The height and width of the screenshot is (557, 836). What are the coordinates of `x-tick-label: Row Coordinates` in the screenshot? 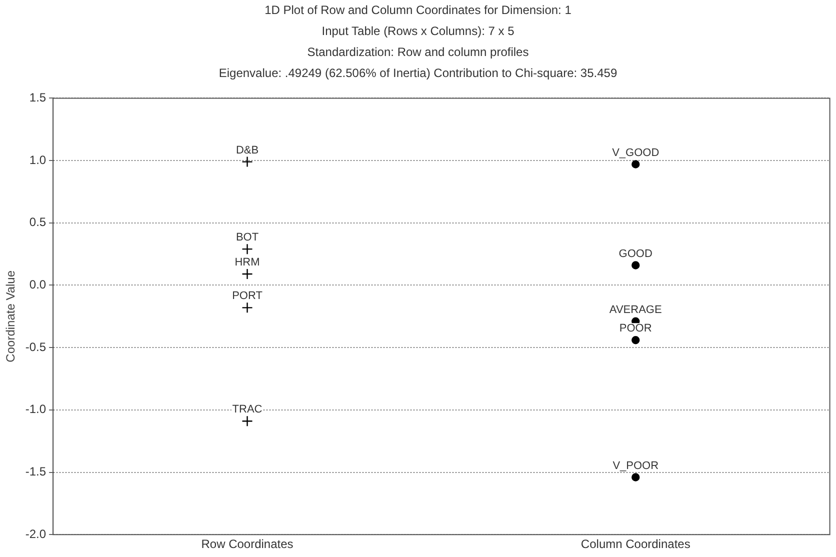 It's located at (247, 544).